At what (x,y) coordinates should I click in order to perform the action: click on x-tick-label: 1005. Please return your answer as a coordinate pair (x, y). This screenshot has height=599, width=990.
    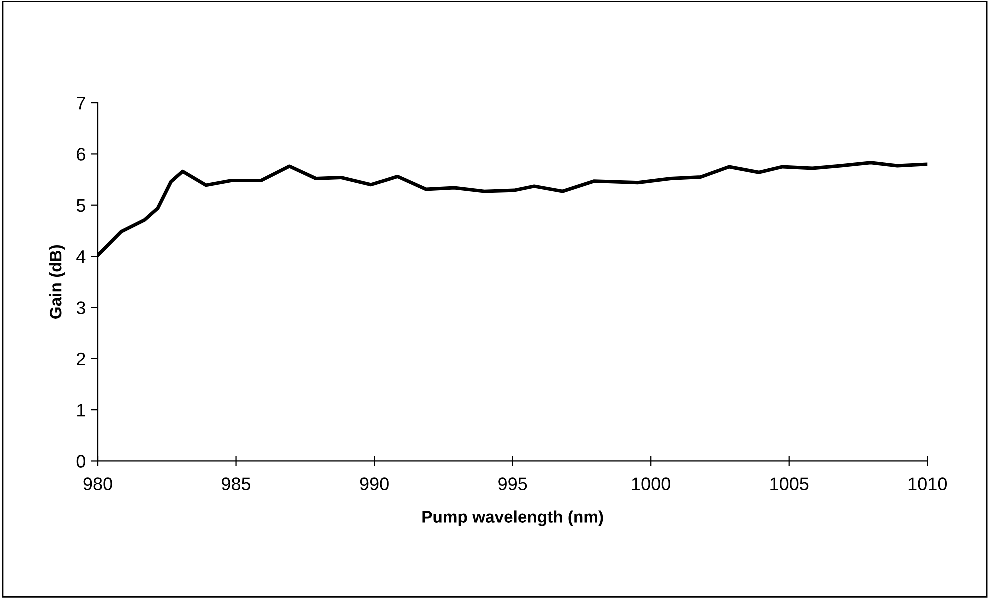
    Looking at the image, I should click on (789, 484).